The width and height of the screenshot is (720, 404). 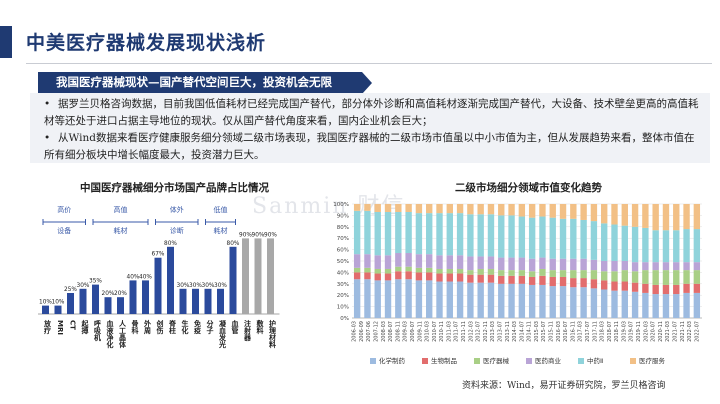 I want to click on x-tick-label: 2007-12, so click(x=377, y=331).